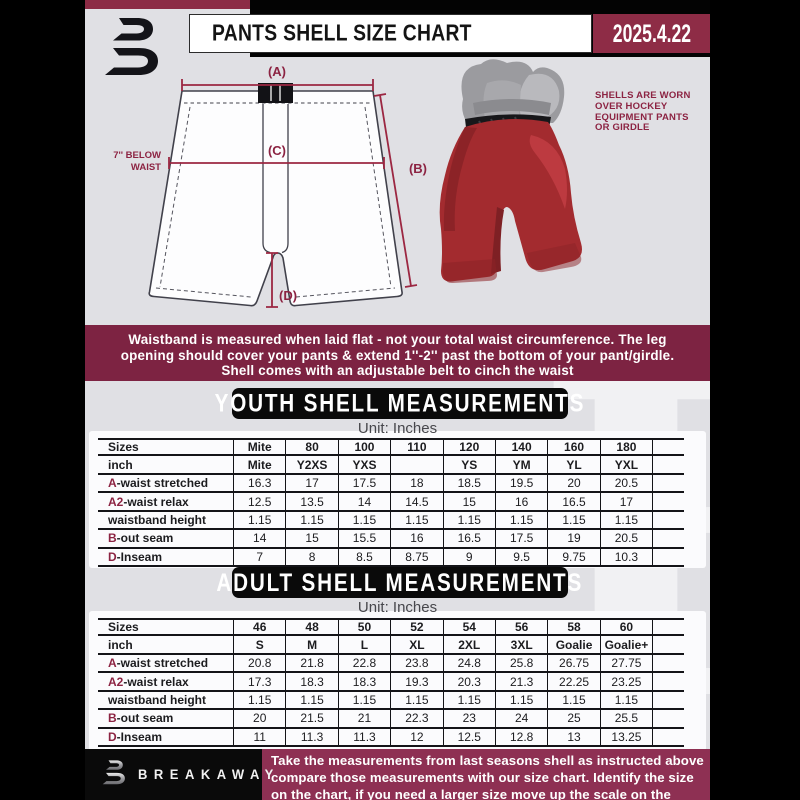 This screenshot has width=800, height=800. I want to click on table-cell: 17.5, so click(365, 483).